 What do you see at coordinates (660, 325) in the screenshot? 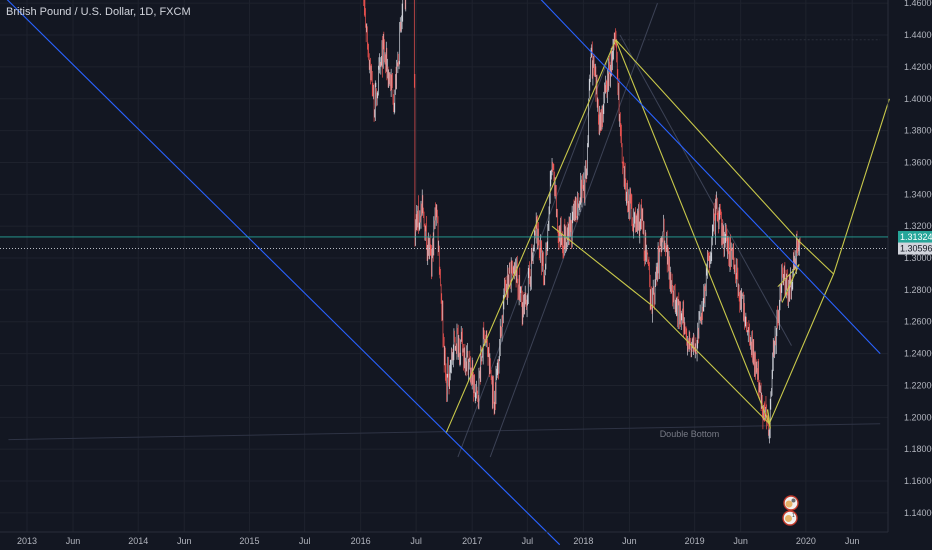
I see `pattern-line-inner` at bounding box center [660, 325].